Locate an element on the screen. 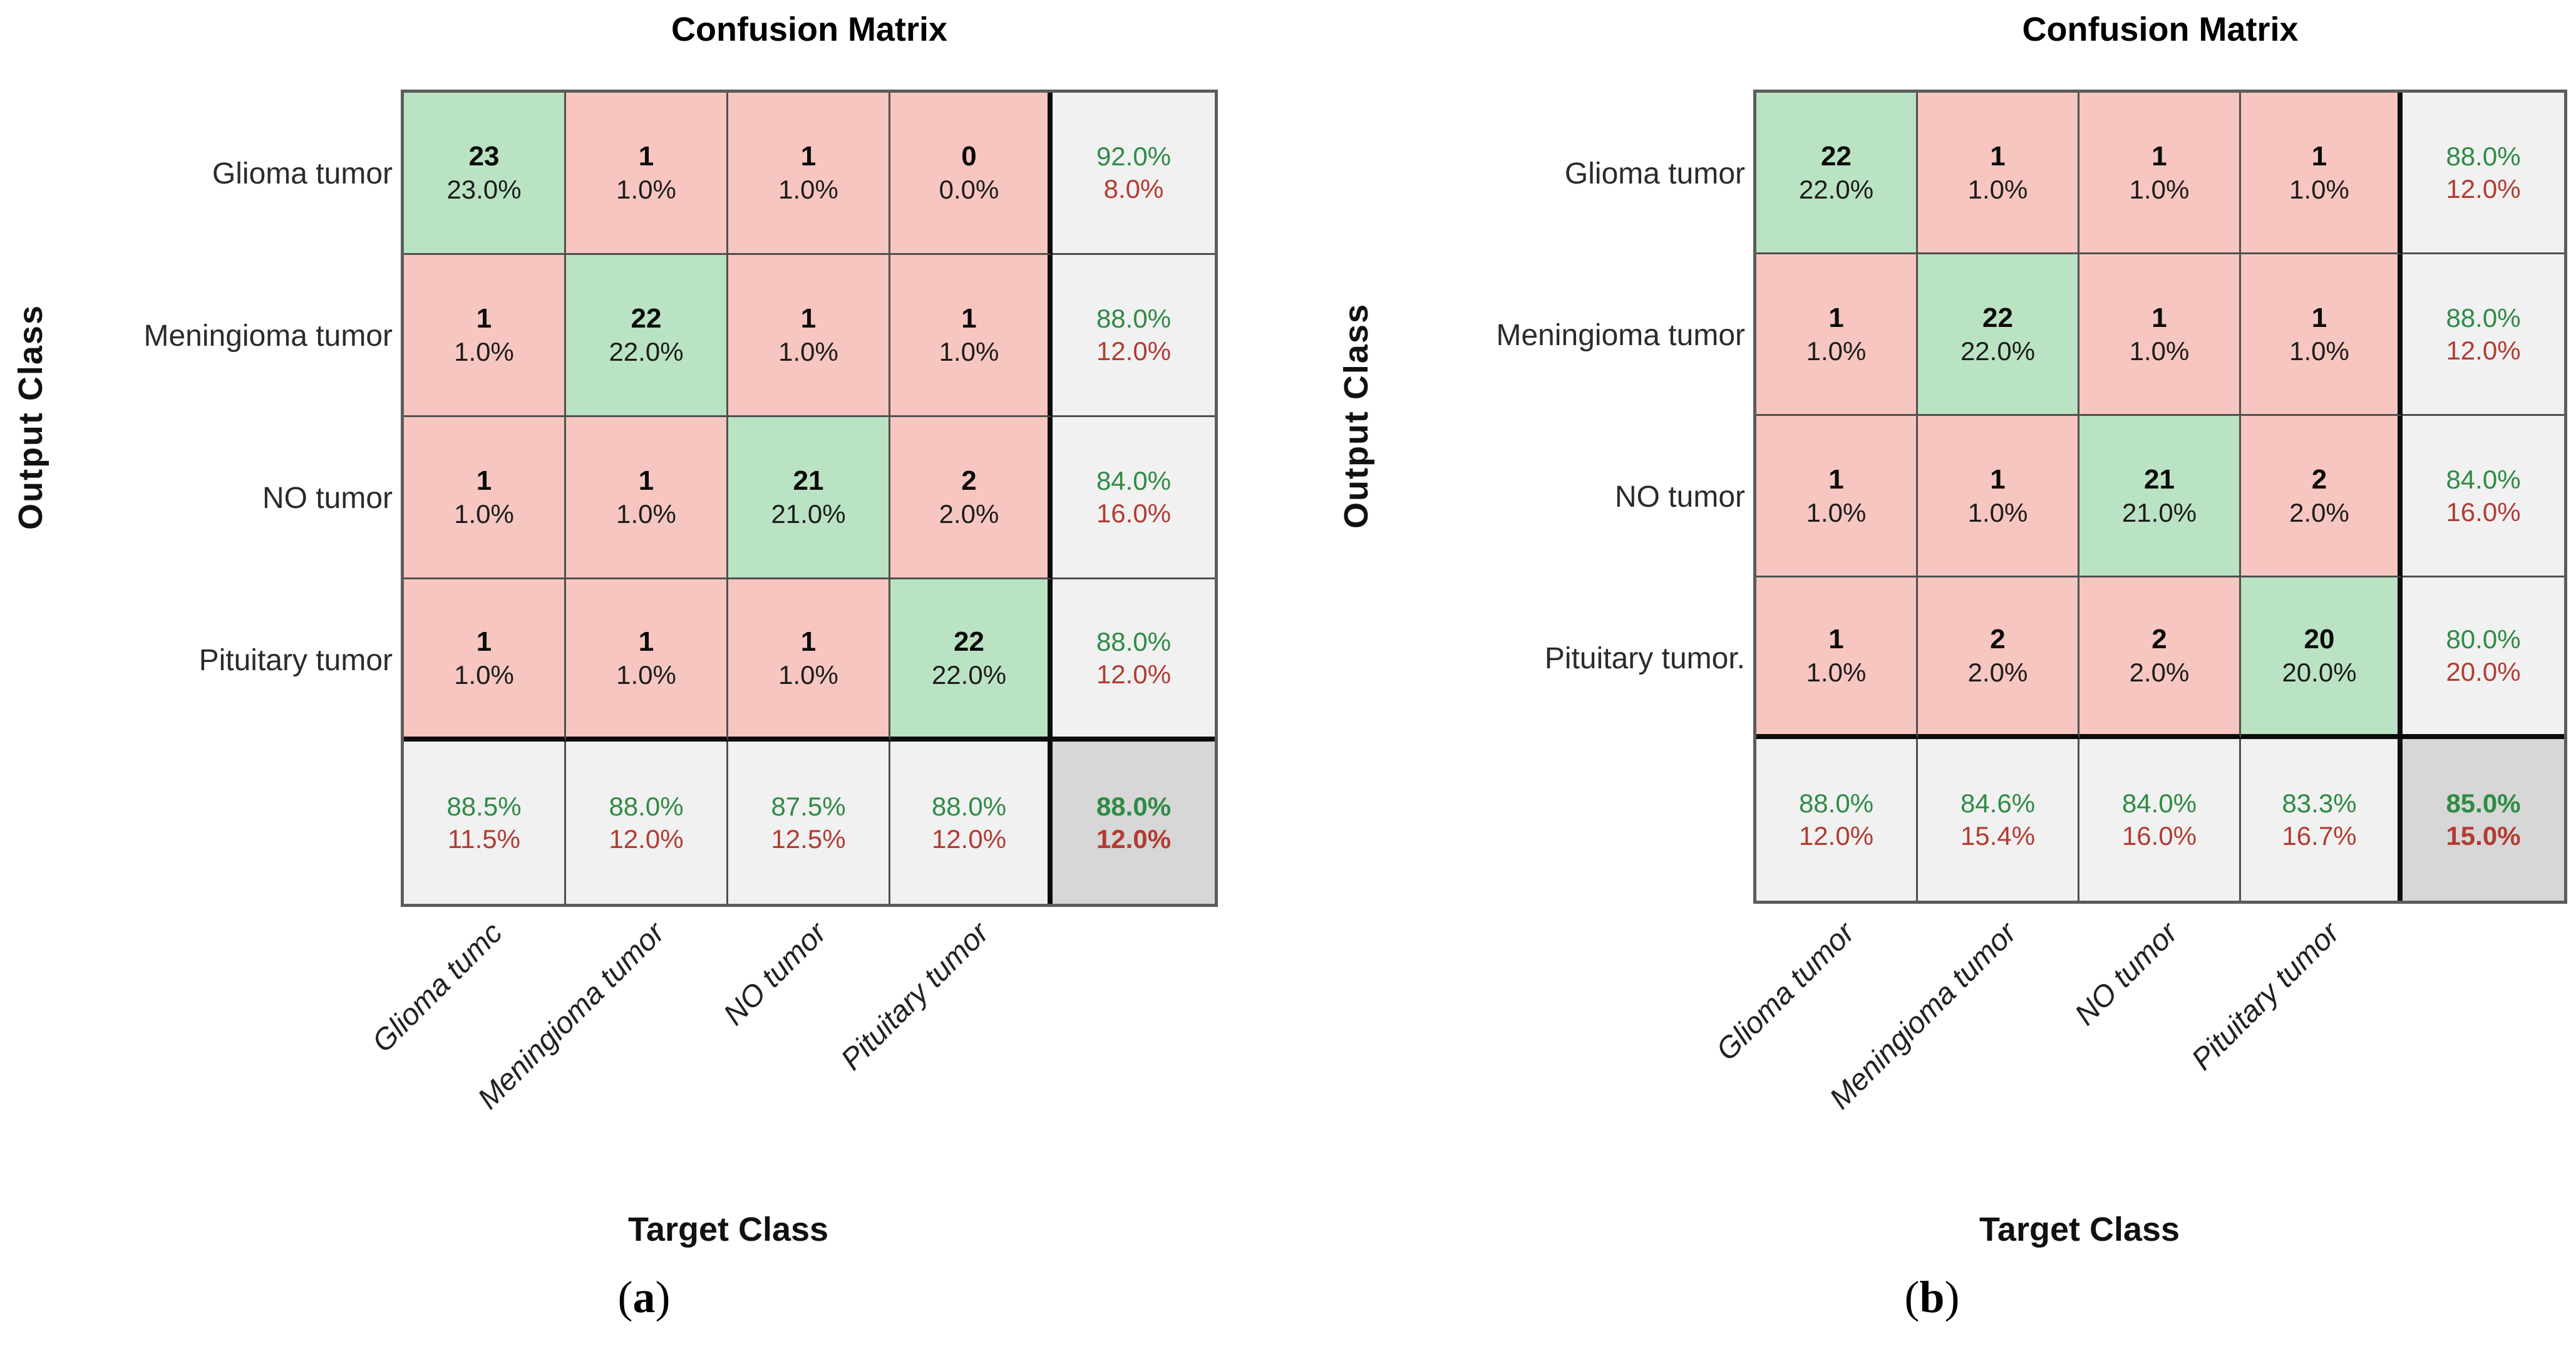 This screenshot has height=1361, width=2576. row-summary-cell-0: 88.0% 12.0% is located at coordinates (2484, 173).